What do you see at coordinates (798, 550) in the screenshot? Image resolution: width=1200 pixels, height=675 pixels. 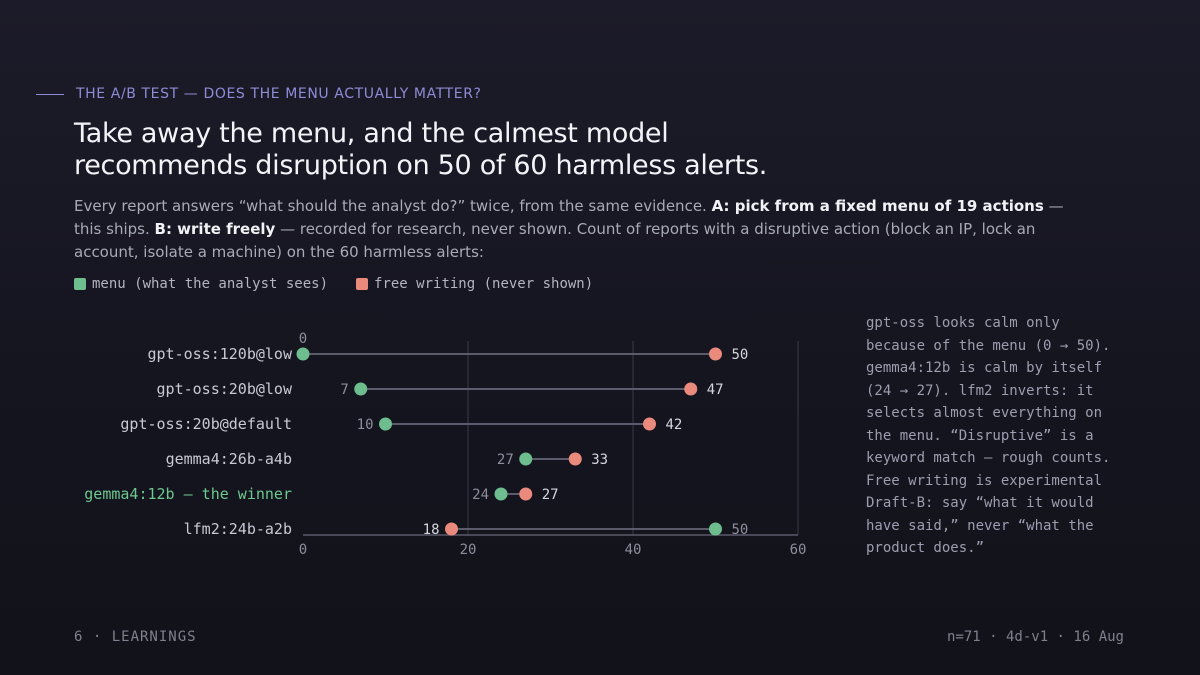 I see `x-tick-label: 60` at bounding box center [798, 550].